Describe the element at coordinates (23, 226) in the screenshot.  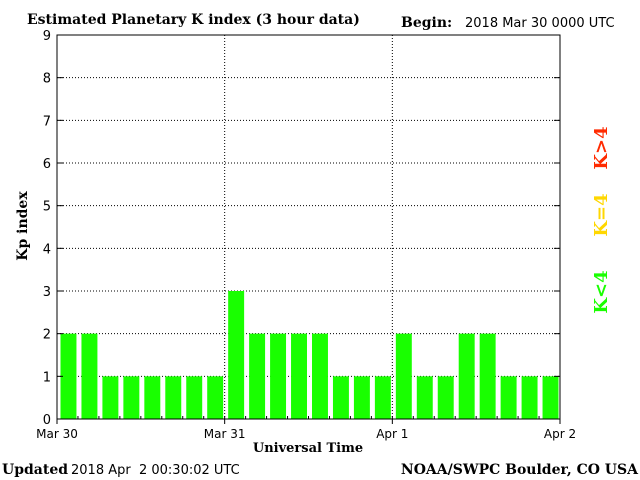
I see `y-axis-label: Kp index` at that location.